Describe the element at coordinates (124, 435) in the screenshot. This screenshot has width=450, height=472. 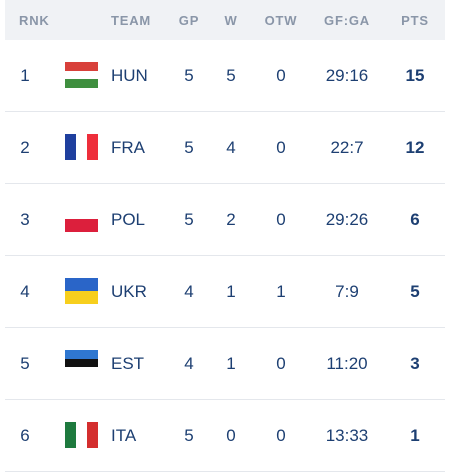
I see `team-name: ITA` at that location.